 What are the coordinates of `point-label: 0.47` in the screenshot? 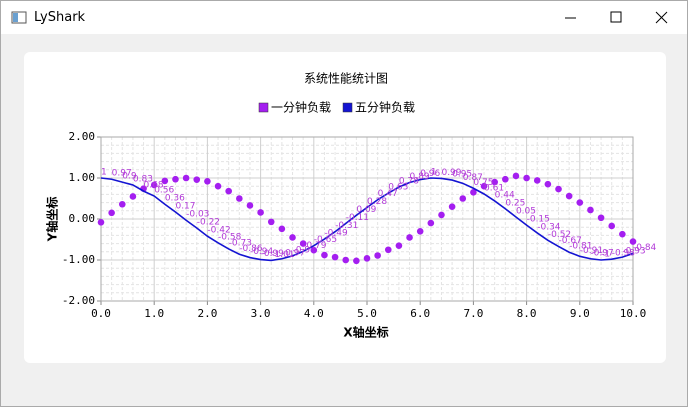 It's located at (388, 194).